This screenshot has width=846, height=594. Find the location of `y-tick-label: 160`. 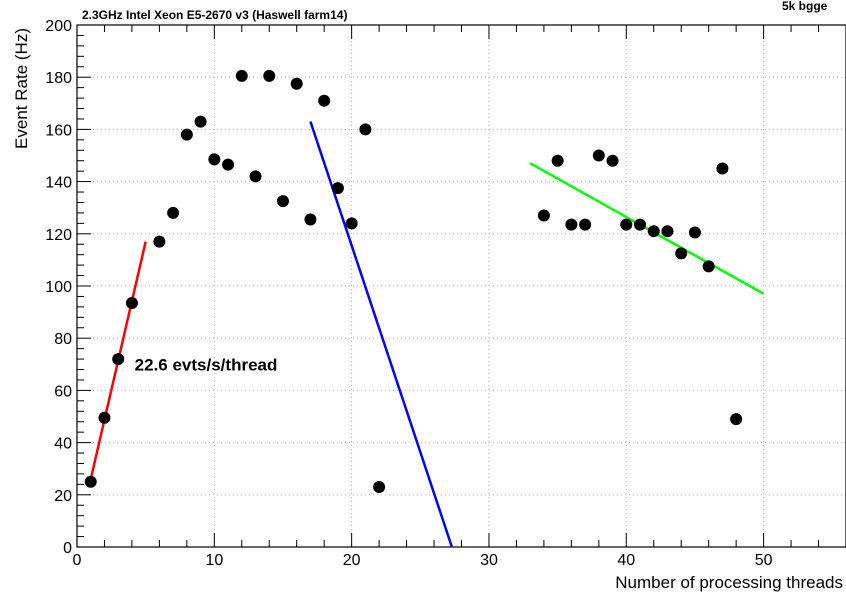

y-tick-label: 160 is located at coordinates (58, 130).